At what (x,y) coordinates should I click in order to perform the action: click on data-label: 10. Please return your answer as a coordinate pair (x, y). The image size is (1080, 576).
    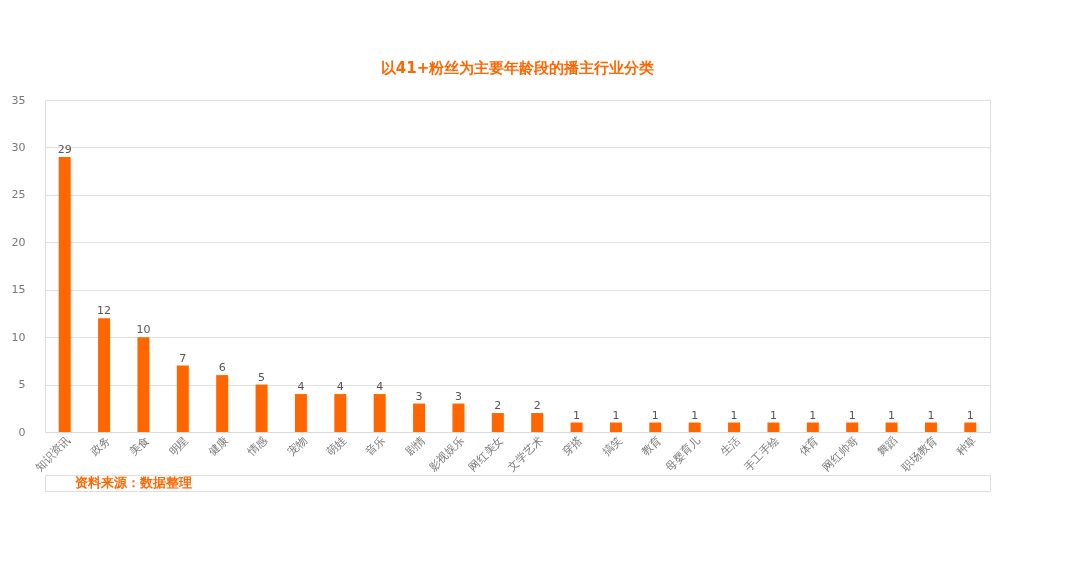
    Looking at the image, I should click on (143, 330).